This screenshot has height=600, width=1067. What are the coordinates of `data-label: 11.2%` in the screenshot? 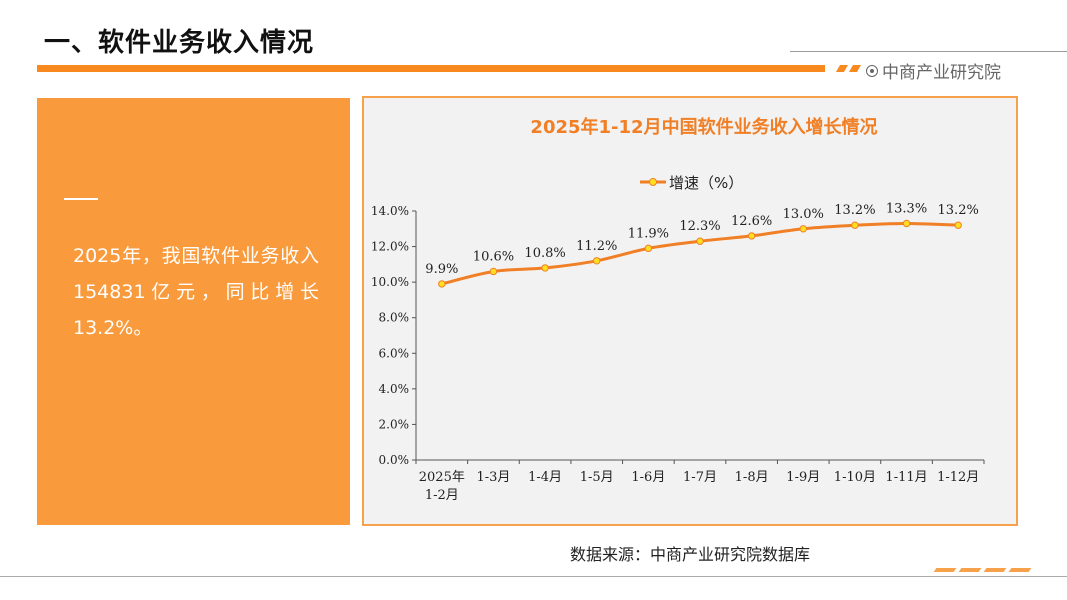 It's located at (596, 246).